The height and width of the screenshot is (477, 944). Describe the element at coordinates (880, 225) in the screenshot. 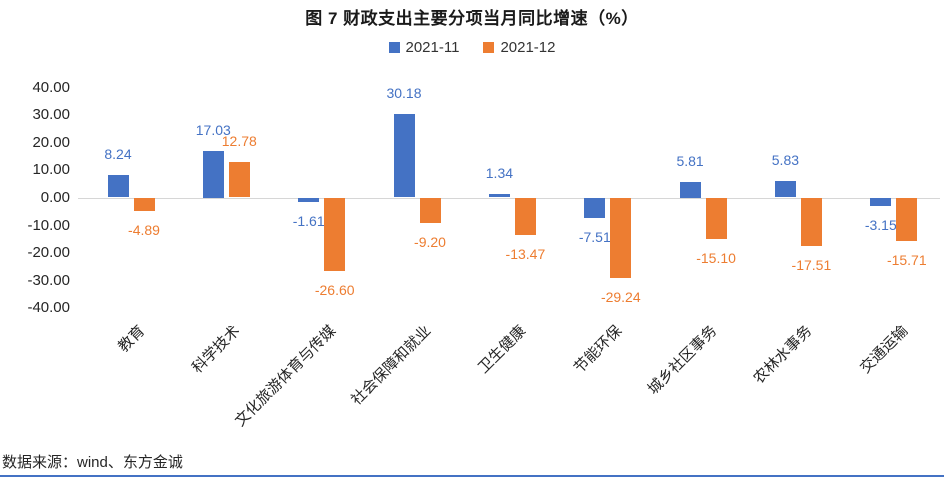

I see `bar-value-label: -3.15` at that location.